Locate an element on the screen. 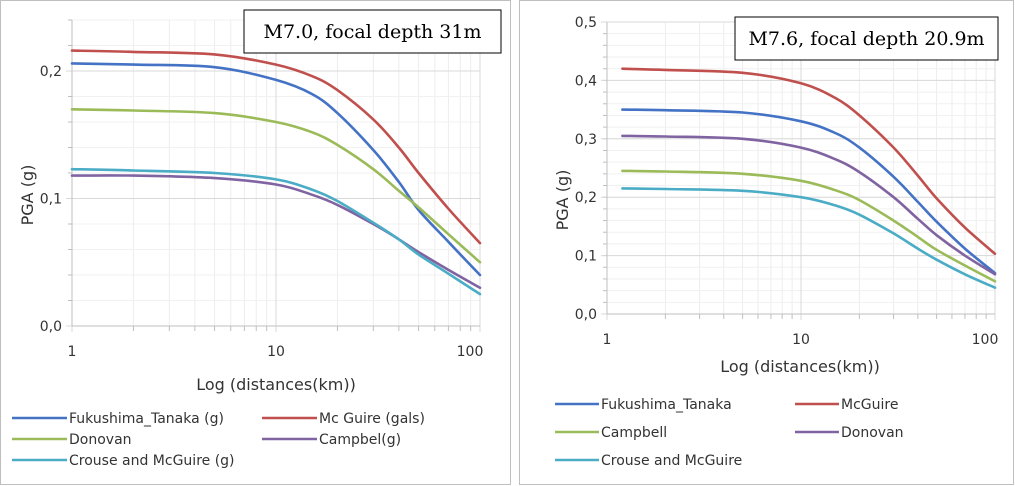 The height and width of the screenshot is (486, 1015). legend-label: McGuire is located at coordinates (869, 405).